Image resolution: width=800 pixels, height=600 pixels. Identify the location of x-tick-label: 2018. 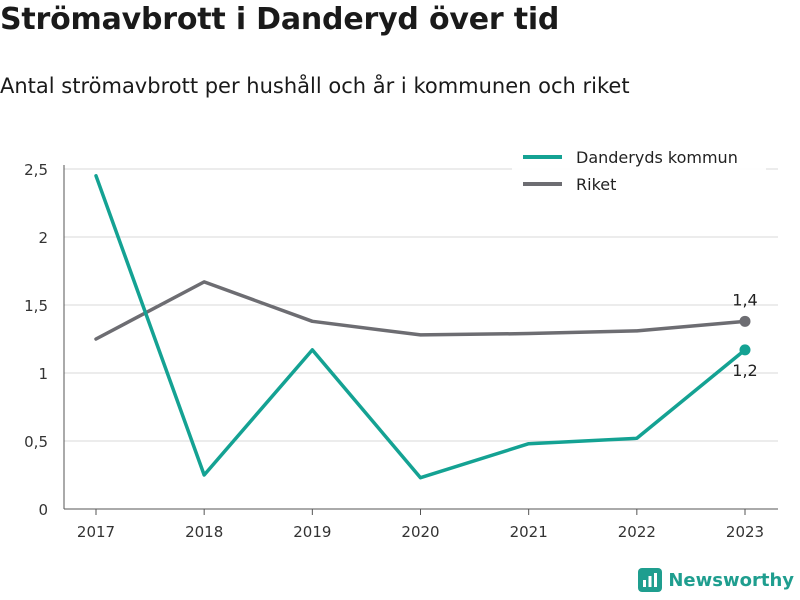
(204, 532).